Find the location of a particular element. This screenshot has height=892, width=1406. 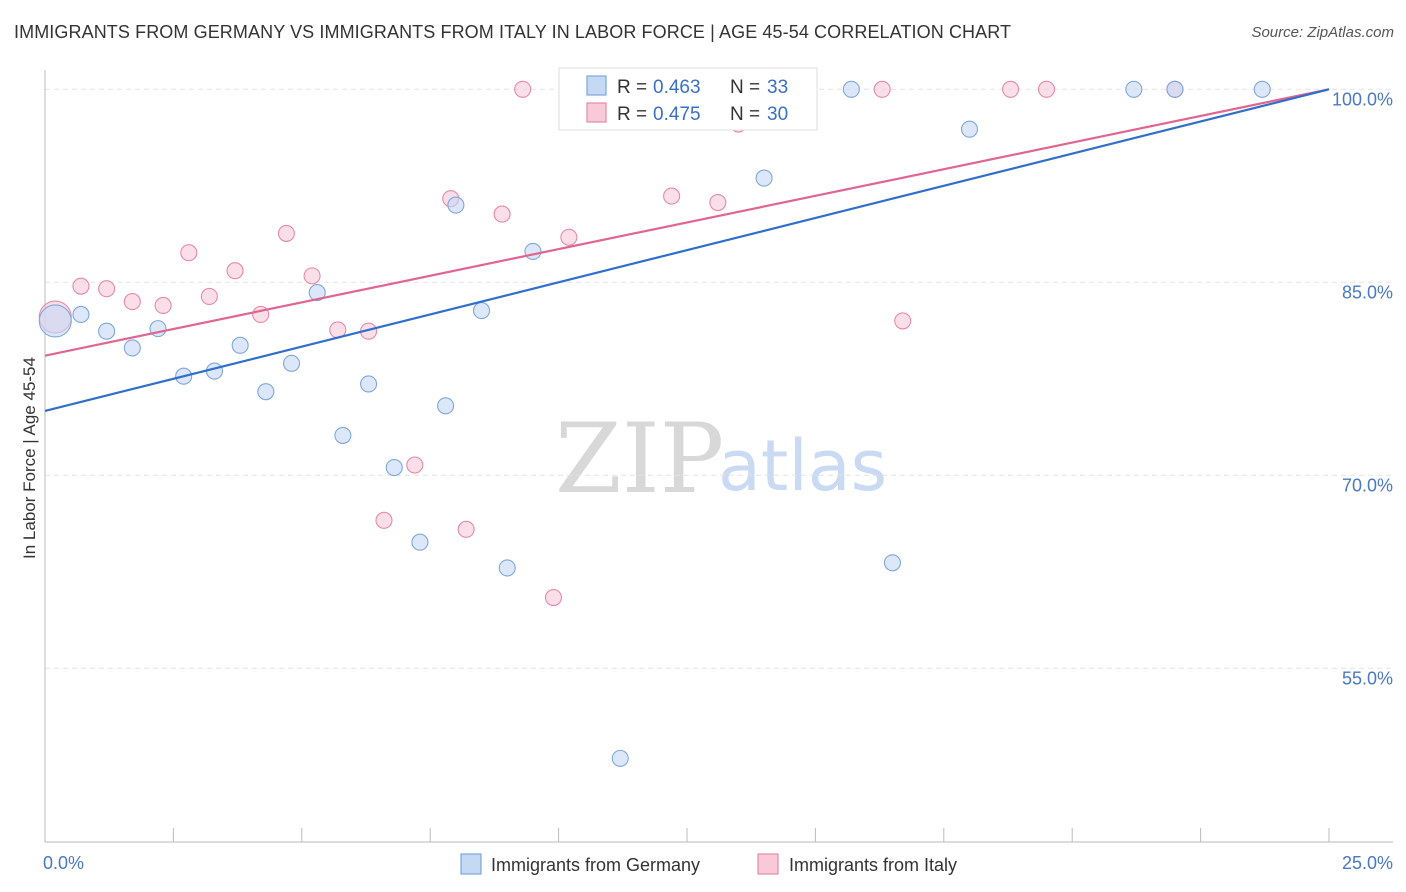

italy-r-value: 0.475 is located at coordinates (677, 114).